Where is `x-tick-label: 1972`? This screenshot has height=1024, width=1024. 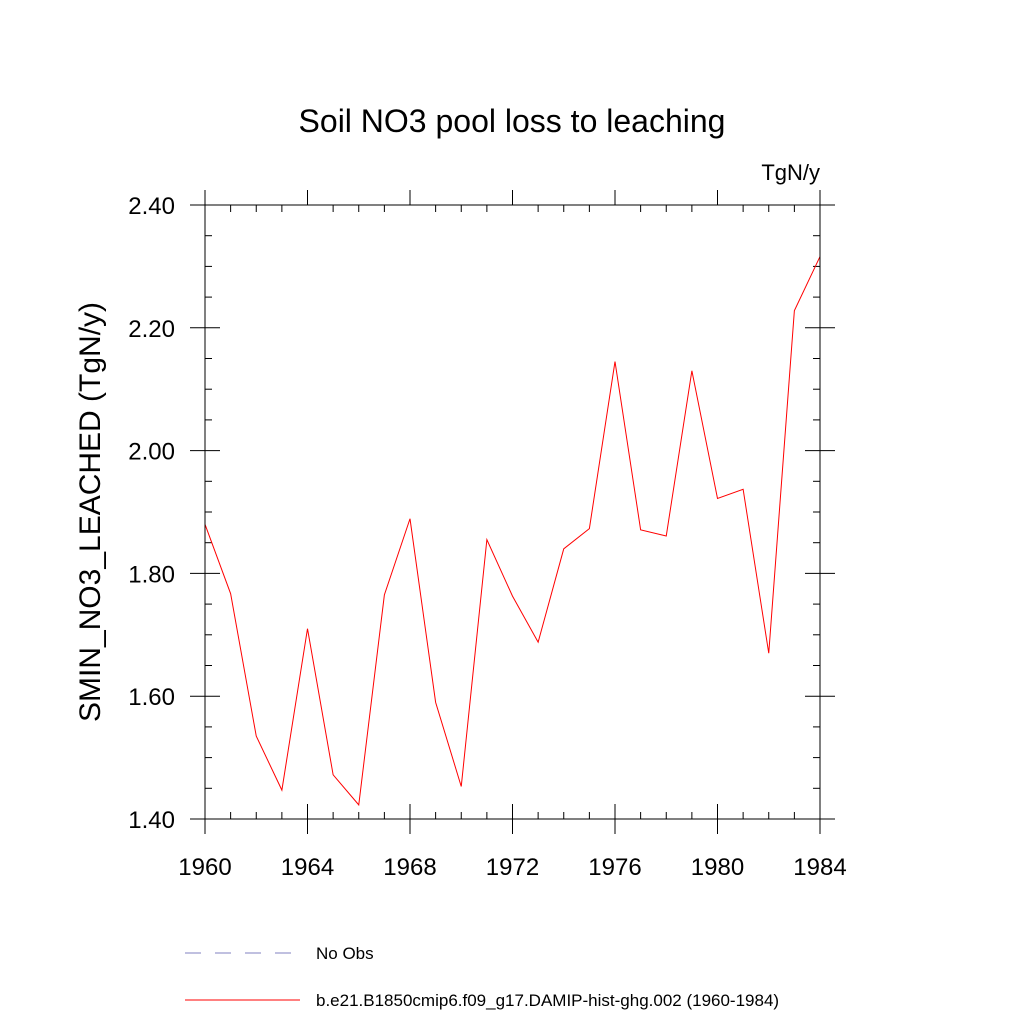 x-tick-label: 1972 is located at coordinates (512, 867).